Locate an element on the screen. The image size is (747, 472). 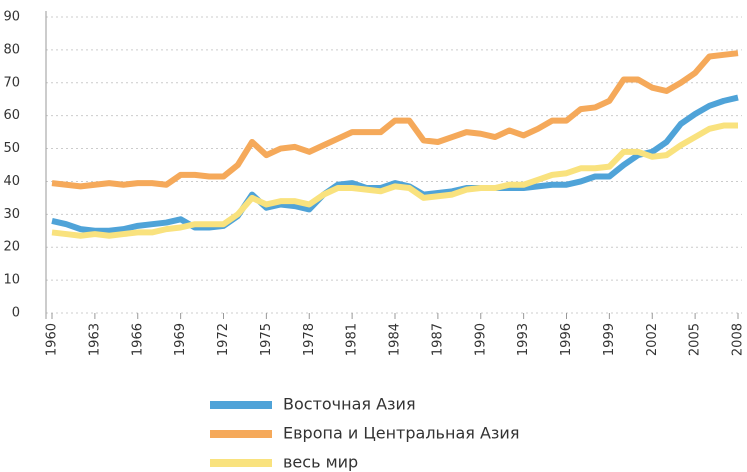
x-tick-label: 2008 is located at coordinates (738, 339).